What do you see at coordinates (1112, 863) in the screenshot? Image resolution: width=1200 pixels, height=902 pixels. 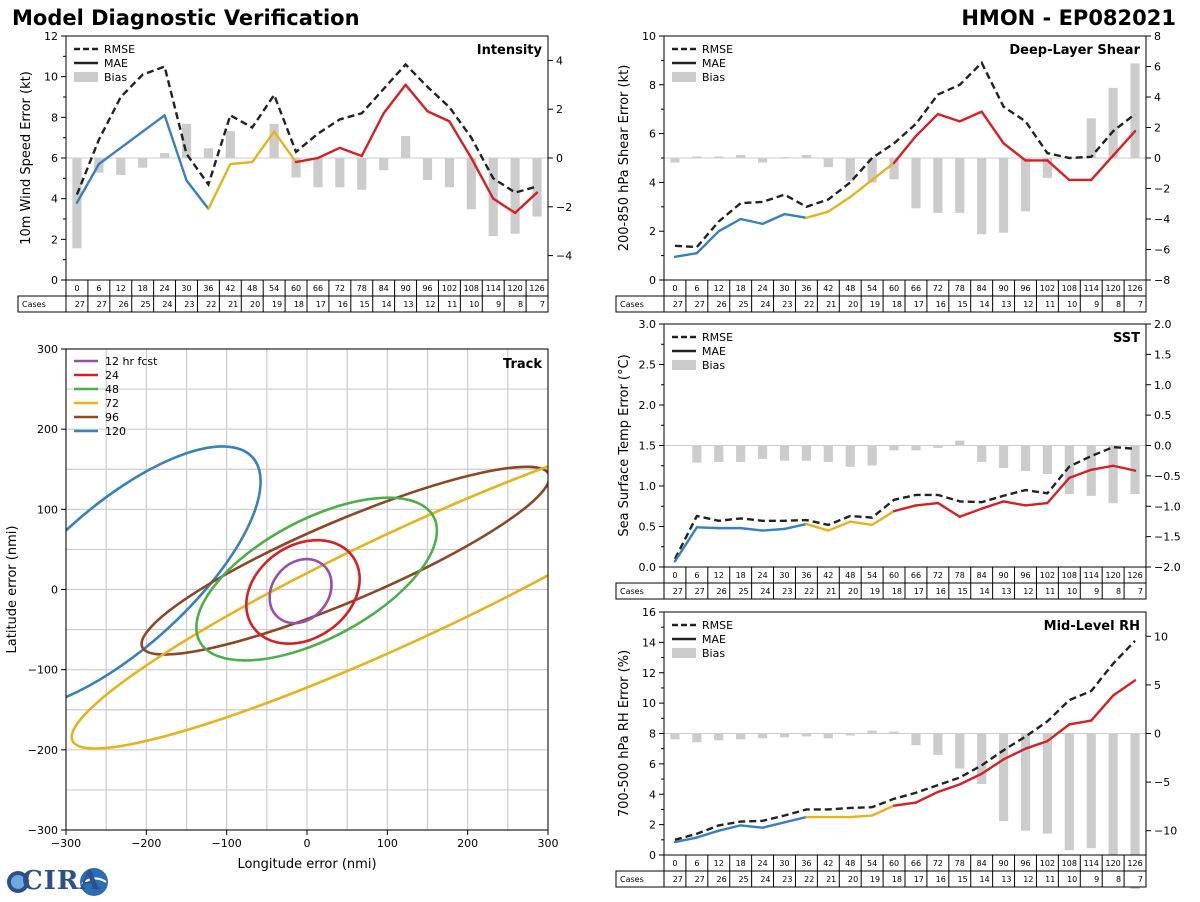 I see `lead-time-label: 120` at bounding box center [1112, 863].